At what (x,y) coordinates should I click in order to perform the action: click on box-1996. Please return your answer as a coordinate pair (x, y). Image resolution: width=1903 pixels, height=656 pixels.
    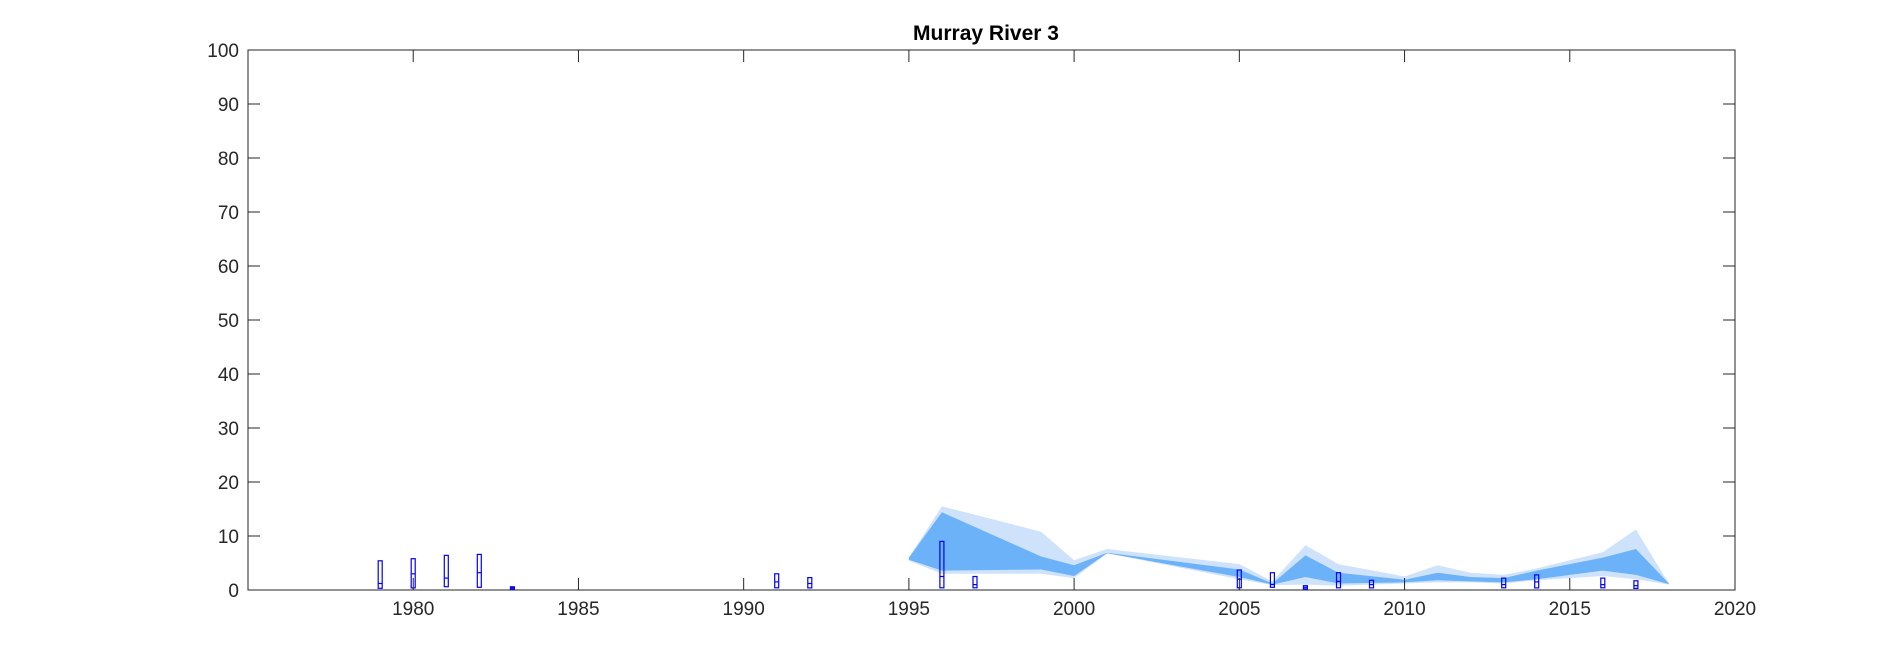
    Looking at the image, I should click on (942, 564).